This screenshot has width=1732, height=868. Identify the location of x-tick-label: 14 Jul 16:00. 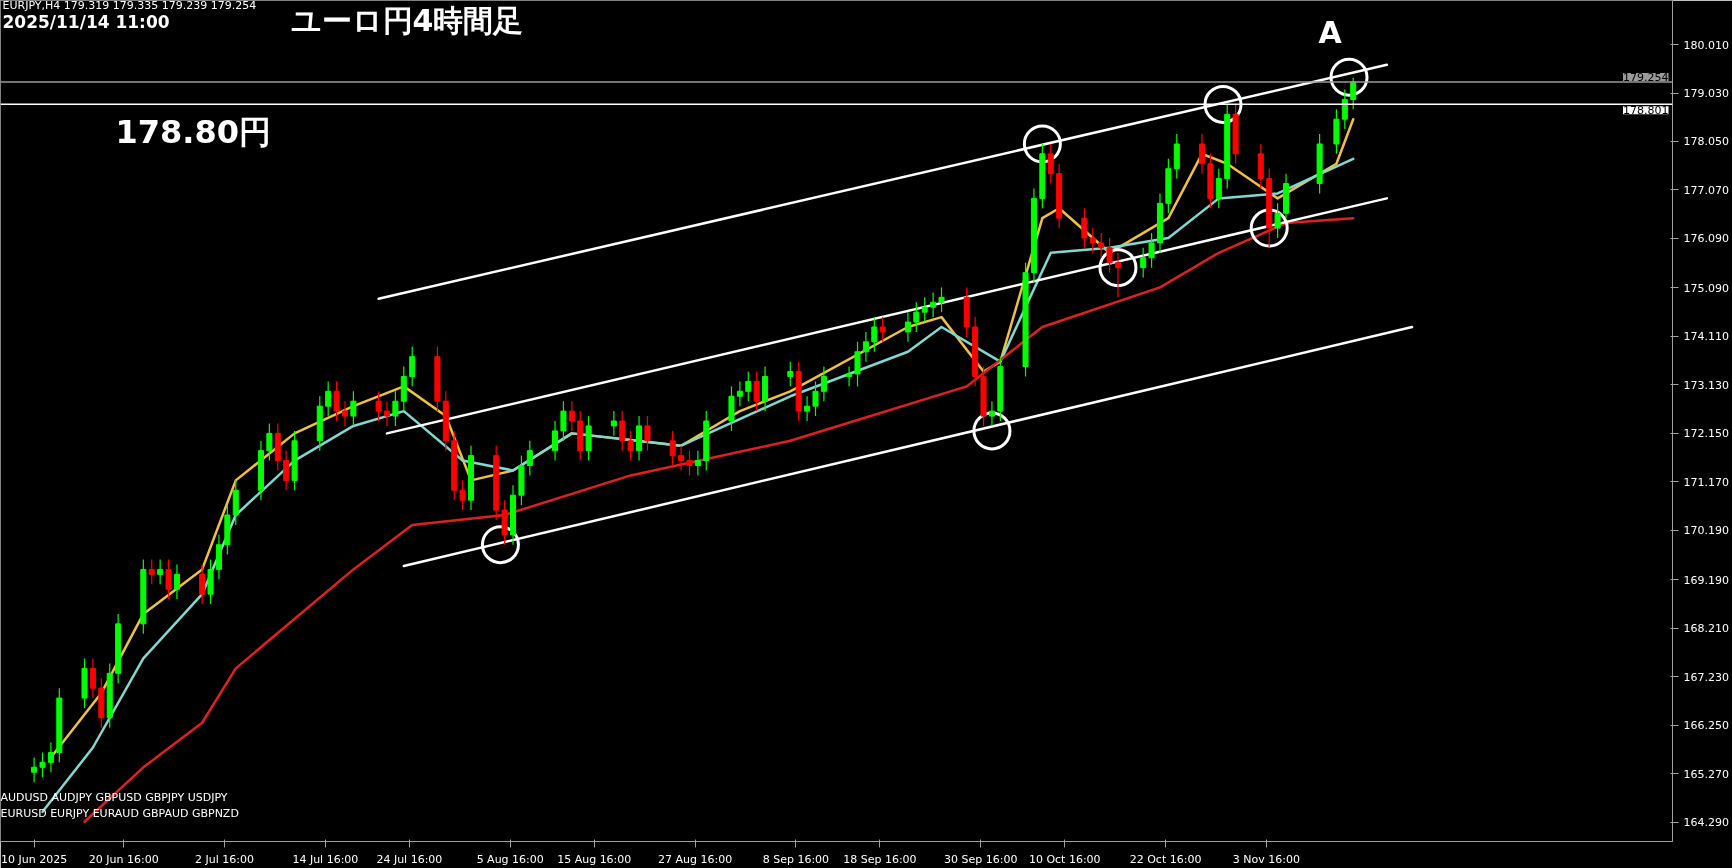
(325, 859).